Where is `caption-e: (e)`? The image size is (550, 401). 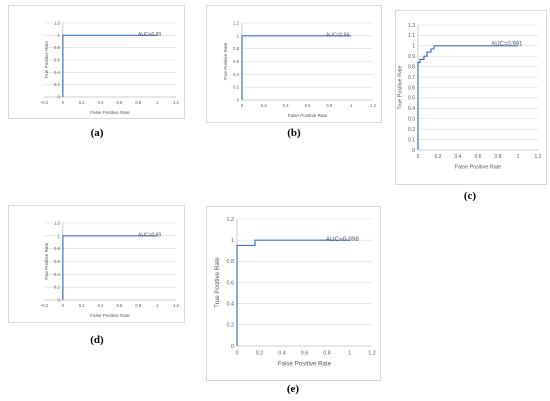
caption-e: (e) is located at coordinates (293, 389).